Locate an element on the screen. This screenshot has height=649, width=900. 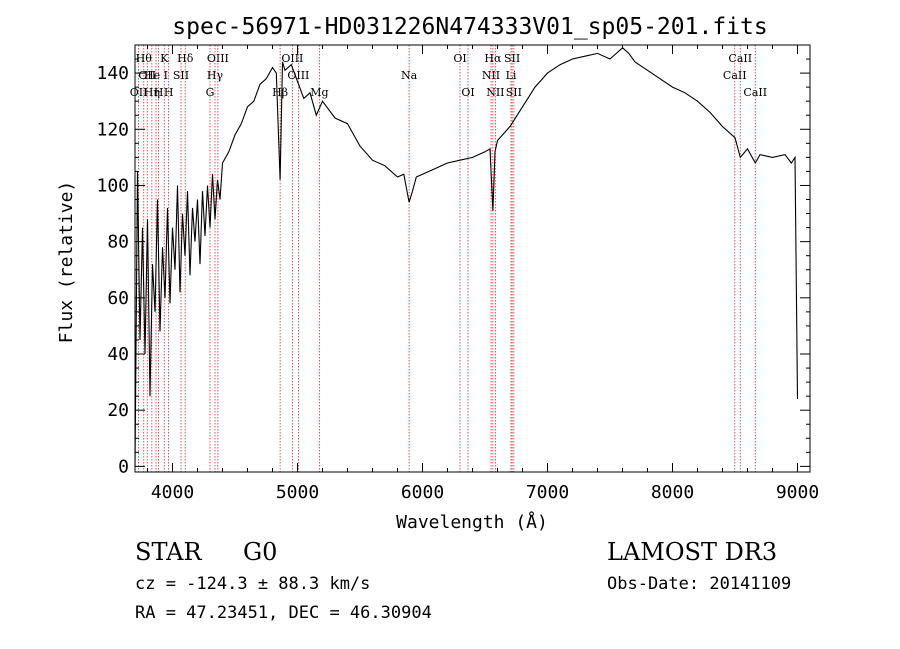
survey-name: LAMOST DR3 is located at coordinates (692, 552).